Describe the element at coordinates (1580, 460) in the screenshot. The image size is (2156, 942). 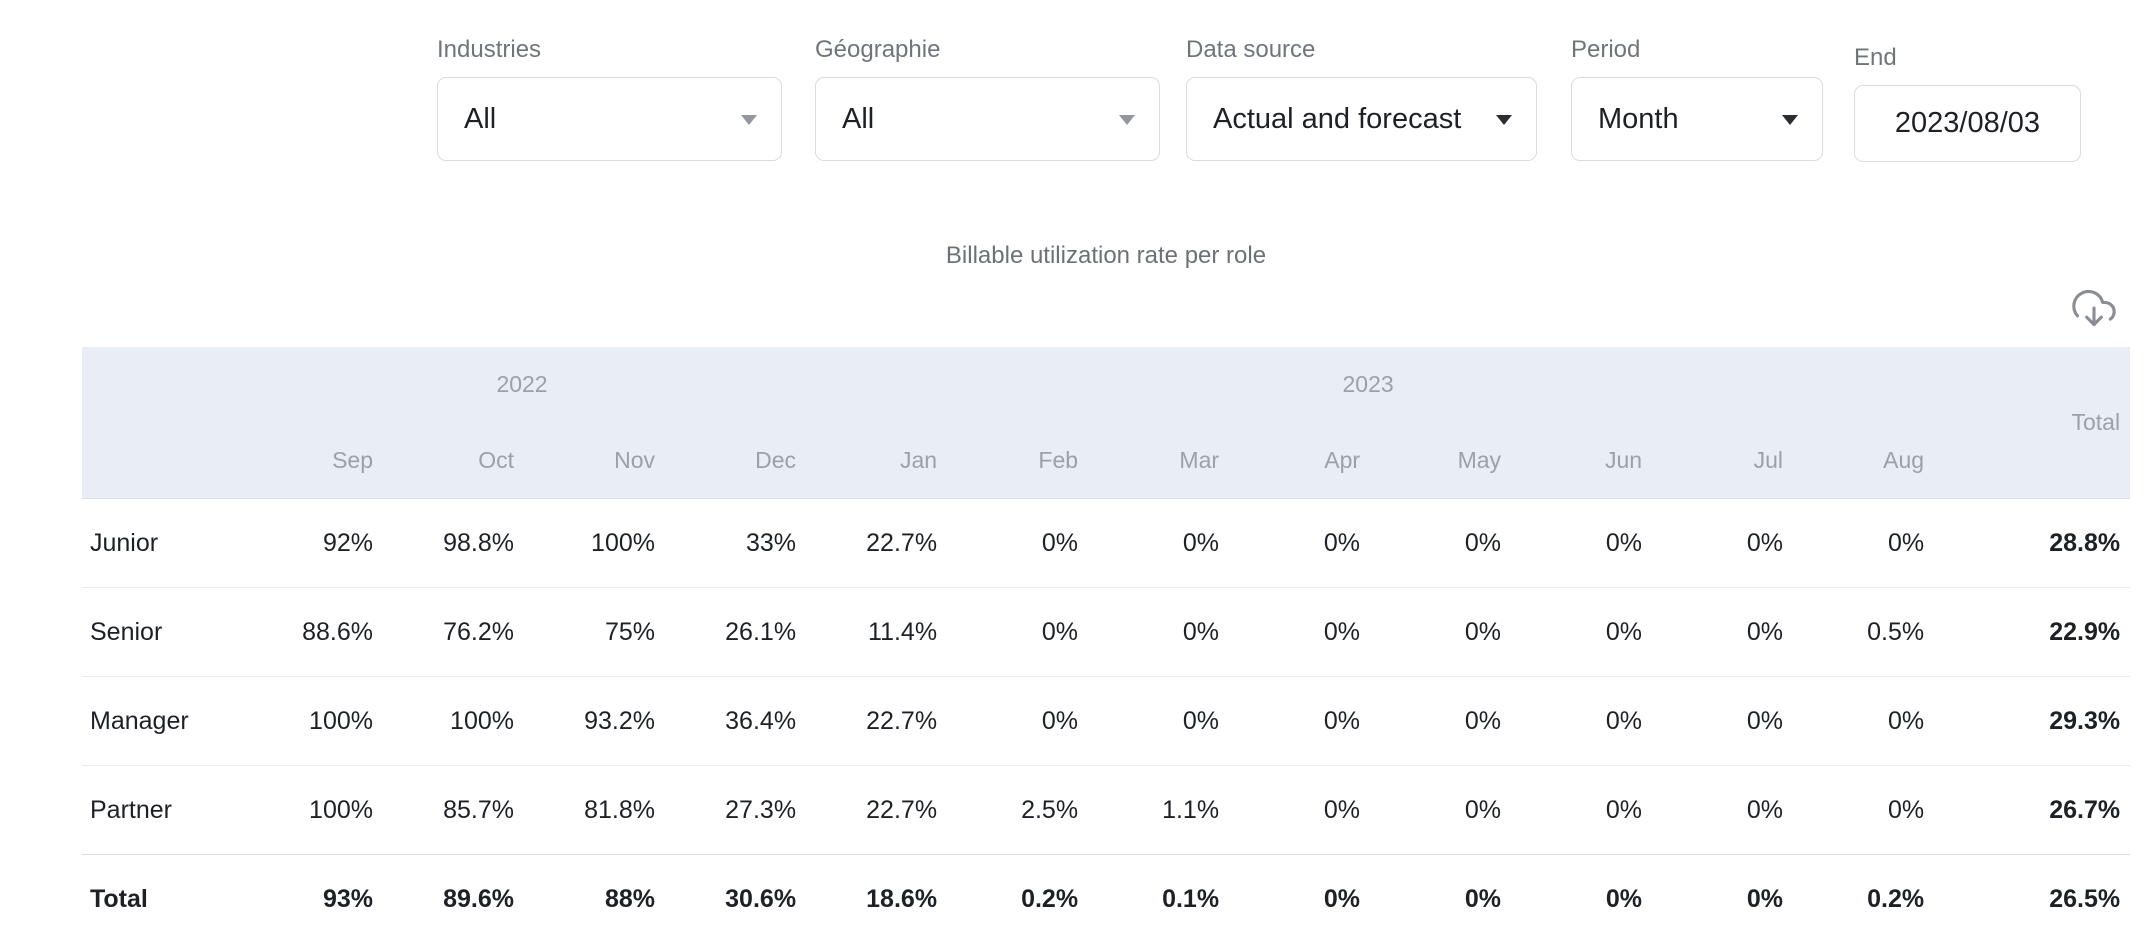
I see `month-header-jun: Jun` at that location.